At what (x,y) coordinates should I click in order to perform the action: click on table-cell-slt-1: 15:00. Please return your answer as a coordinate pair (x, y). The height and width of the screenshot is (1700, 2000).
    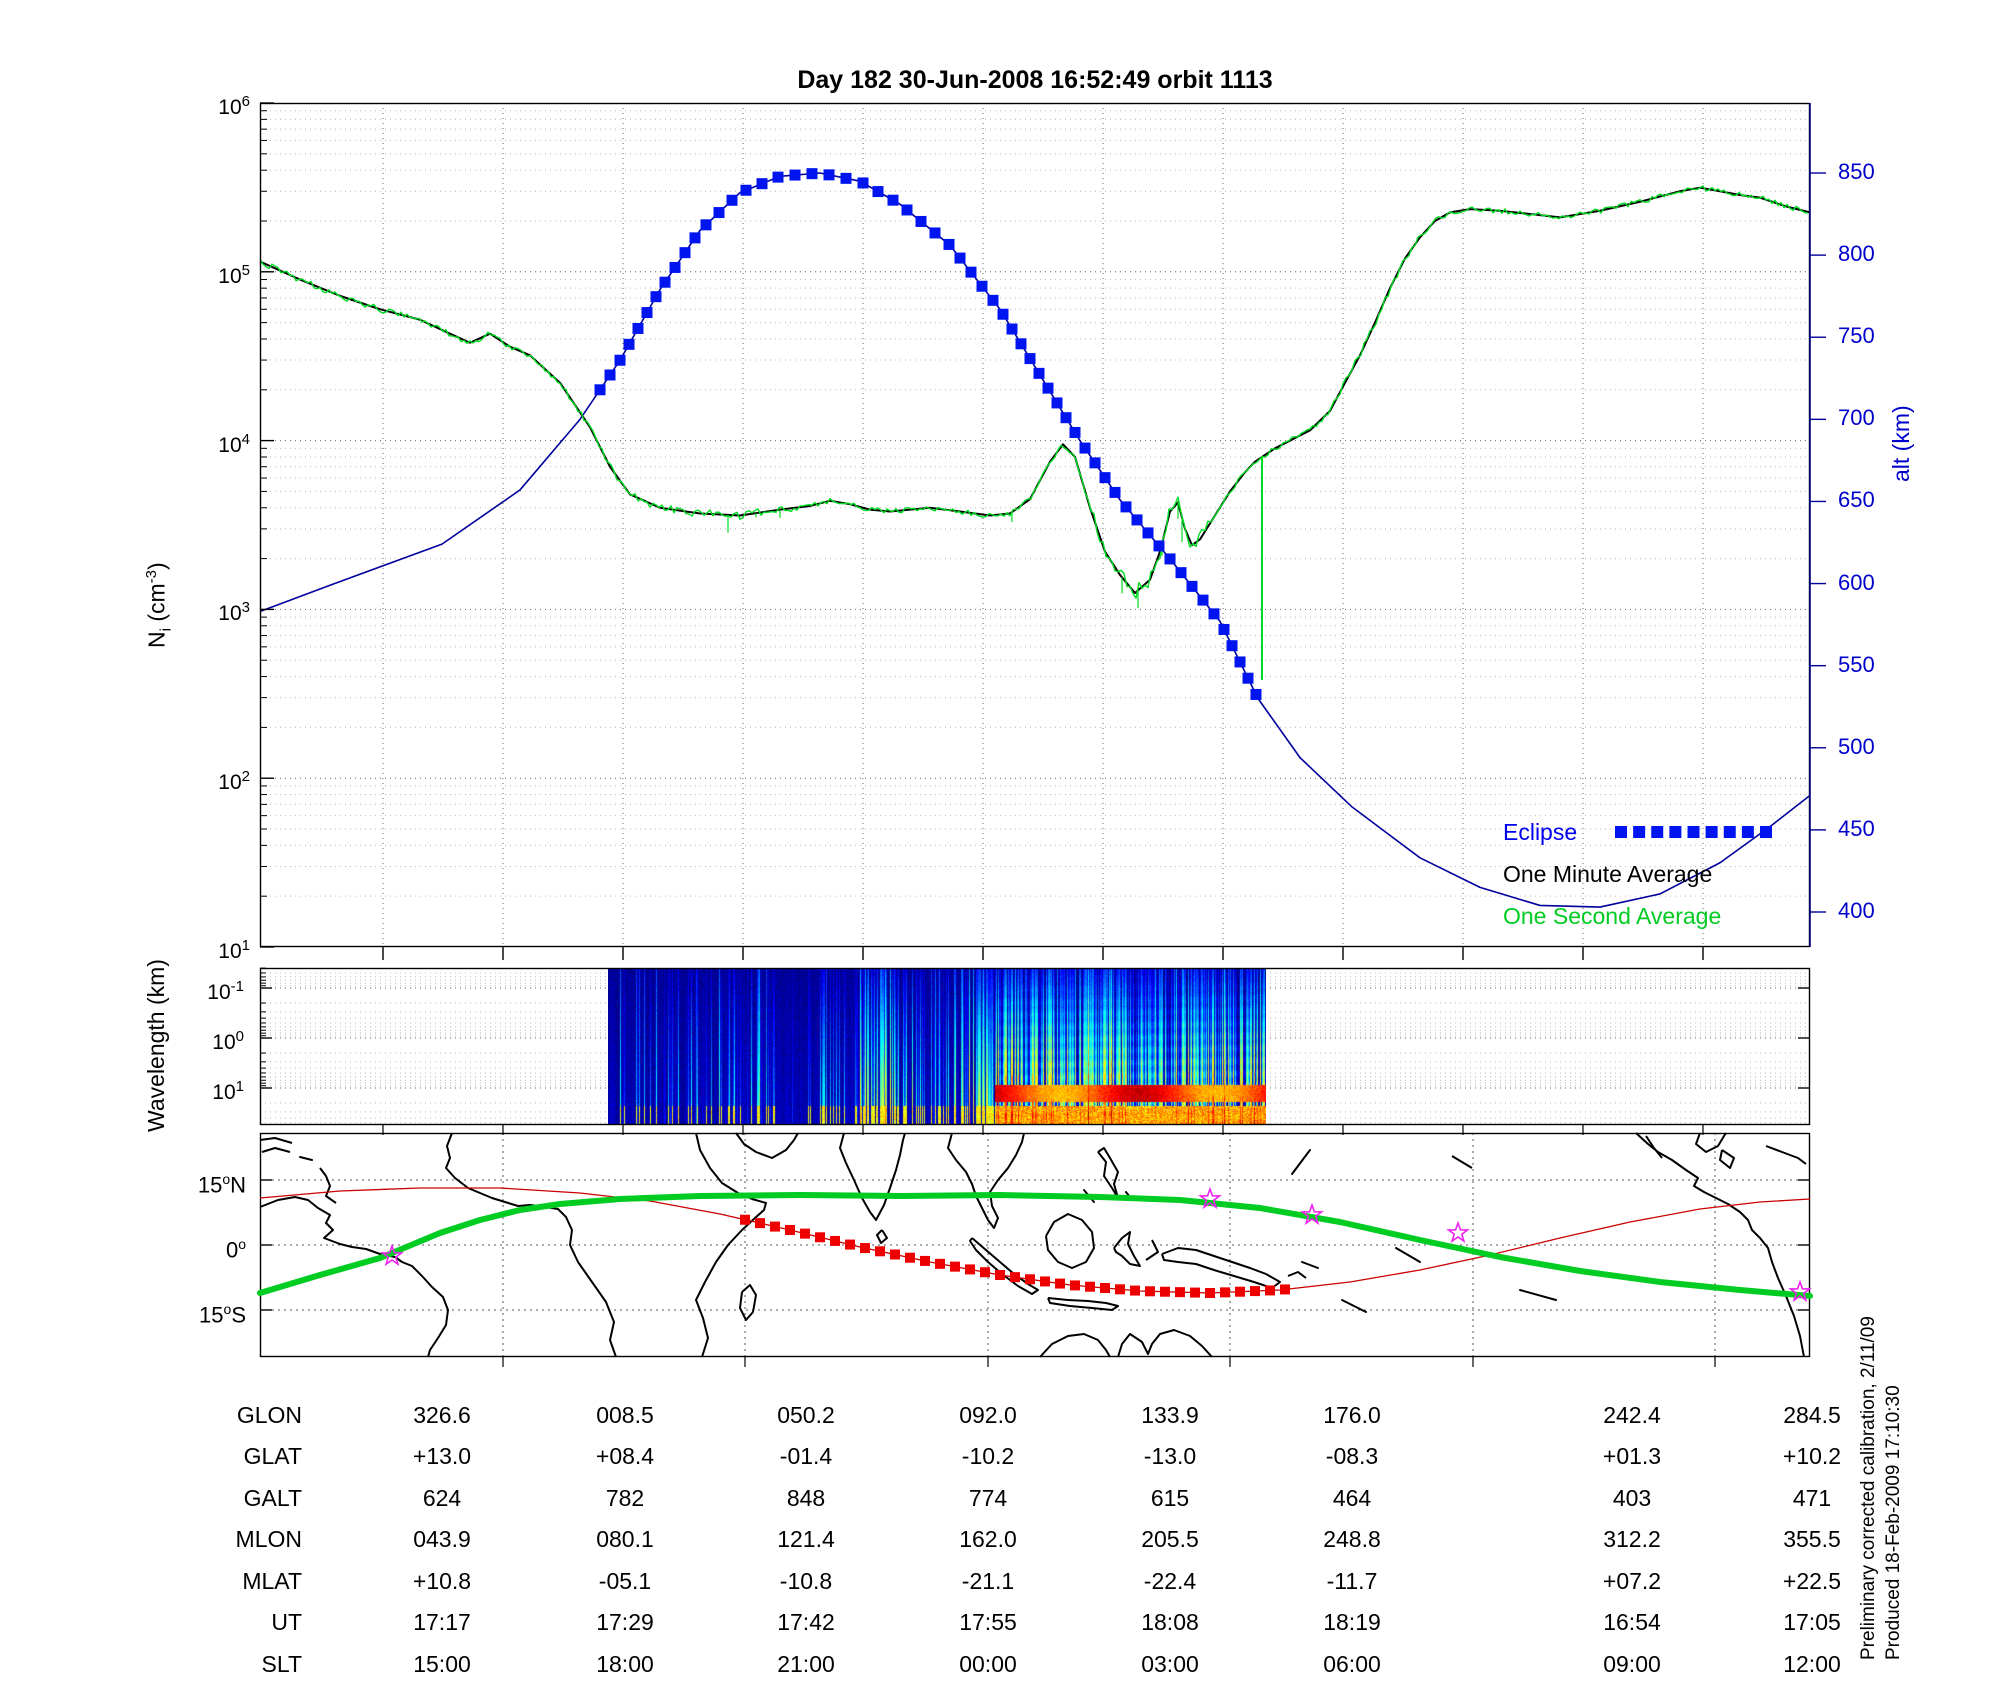
    Looking at the image, I should click on (442, 1664).